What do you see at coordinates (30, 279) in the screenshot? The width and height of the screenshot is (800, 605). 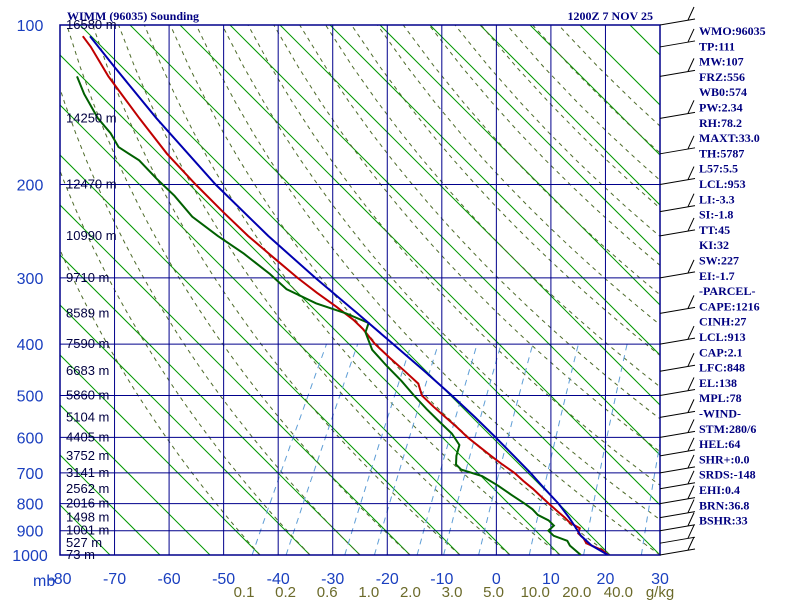 I see `pressure-tick-label: 300` at bounding box center [30, 279].